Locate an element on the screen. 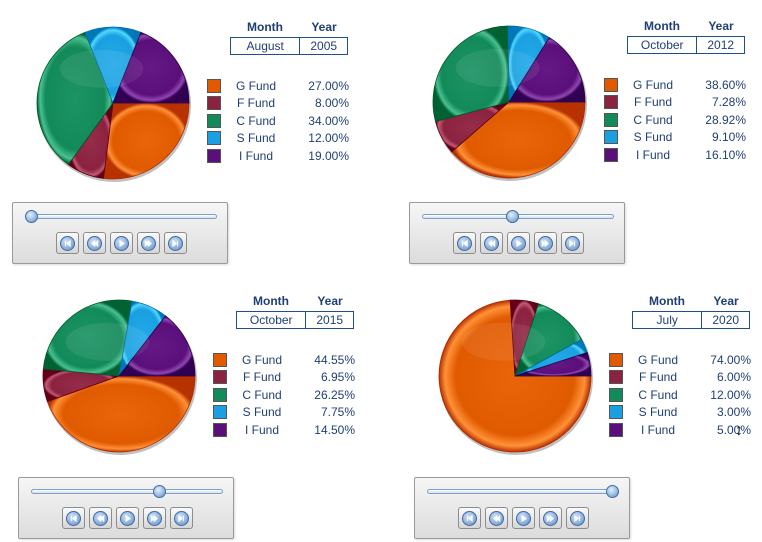  date-display: October 2012 is located at coordinates (686, 45).